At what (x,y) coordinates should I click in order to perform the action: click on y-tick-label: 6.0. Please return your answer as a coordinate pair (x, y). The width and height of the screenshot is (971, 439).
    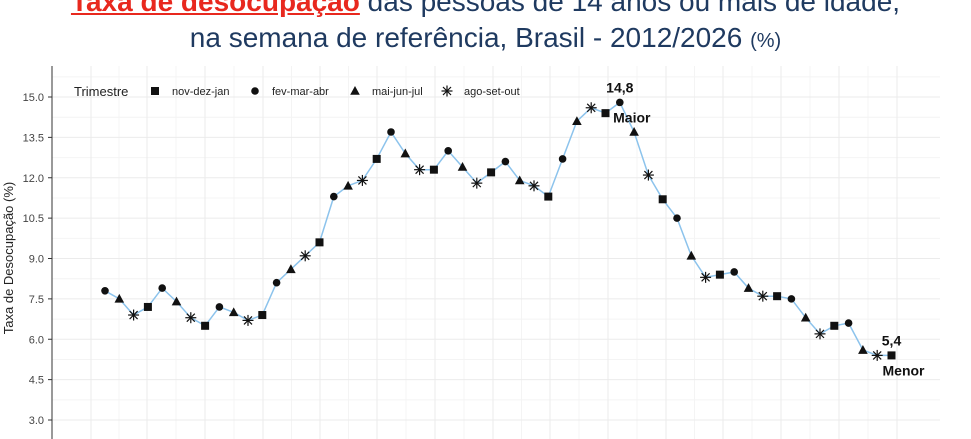
    Looking at the image, I should click on (36, 340).